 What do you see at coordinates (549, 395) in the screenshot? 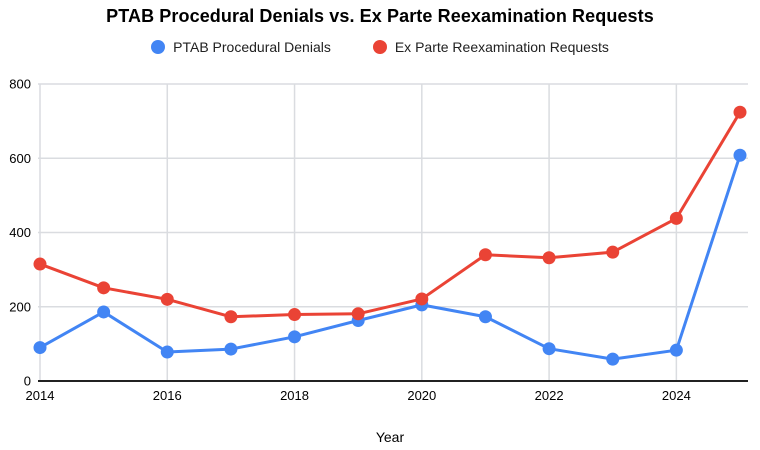
I see `x-tick-label: 2022` at bounding box center [549, 395].